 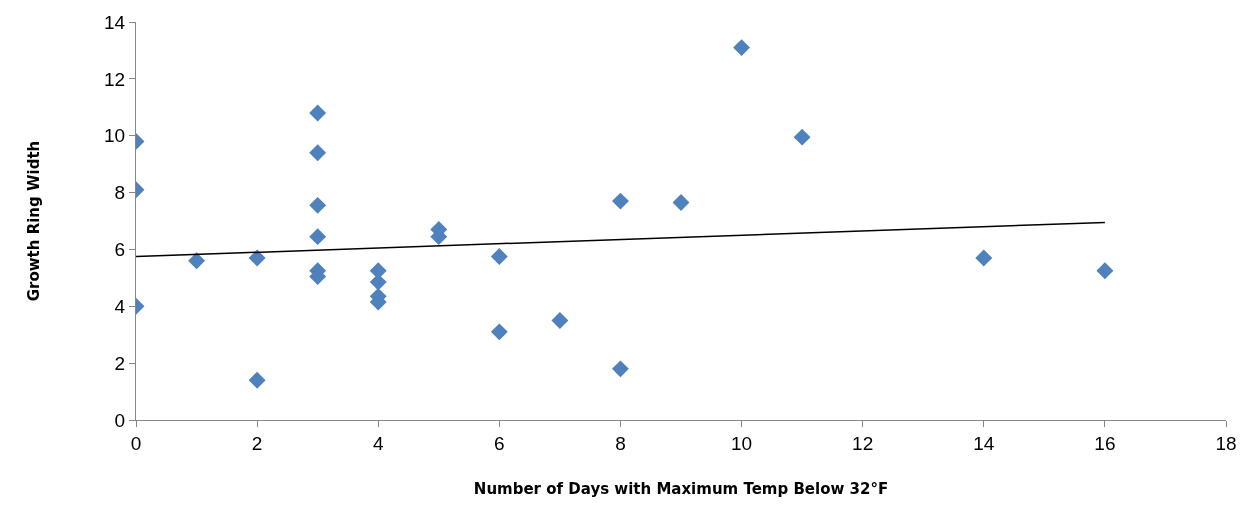 What do you see at coordinates (34, 221) in the screenshot?
I see `y-axis-title: Growth Ring Width` at bounding box center [34, 221].